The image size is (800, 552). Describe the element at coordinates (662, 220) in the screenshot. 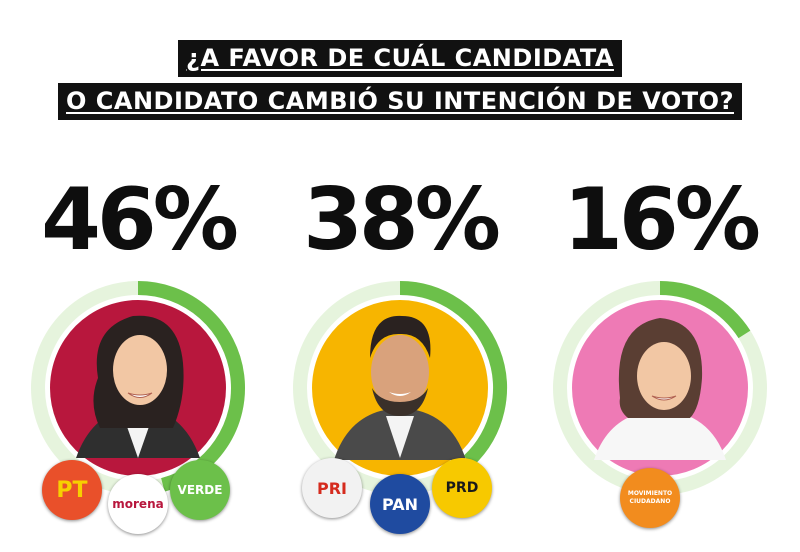

I see `percent-value-3: 16%` at that location.